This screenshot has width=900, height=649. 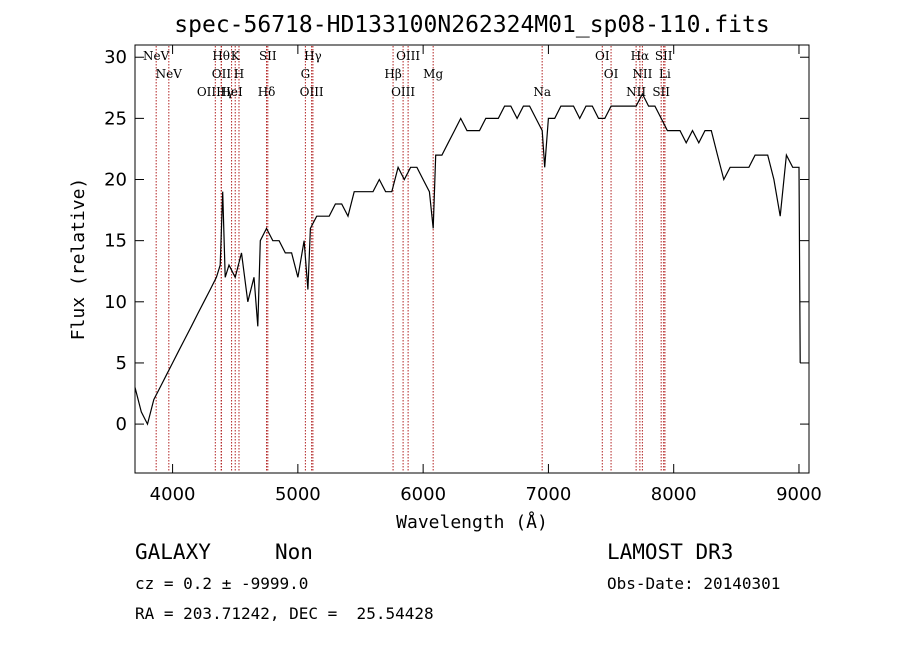 I want to click on object-subclass: Non, so click(x=294, y=552).